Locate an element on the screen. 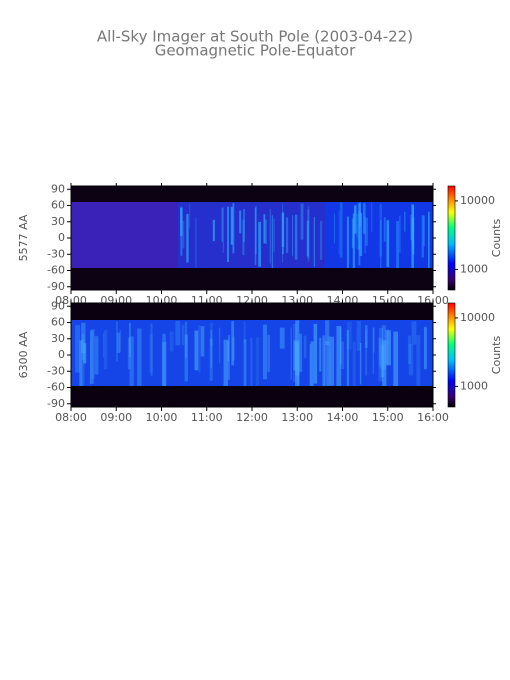 The image size is (510, 680). x-tick-label: 09:00 is located at coordinates (116, 417).